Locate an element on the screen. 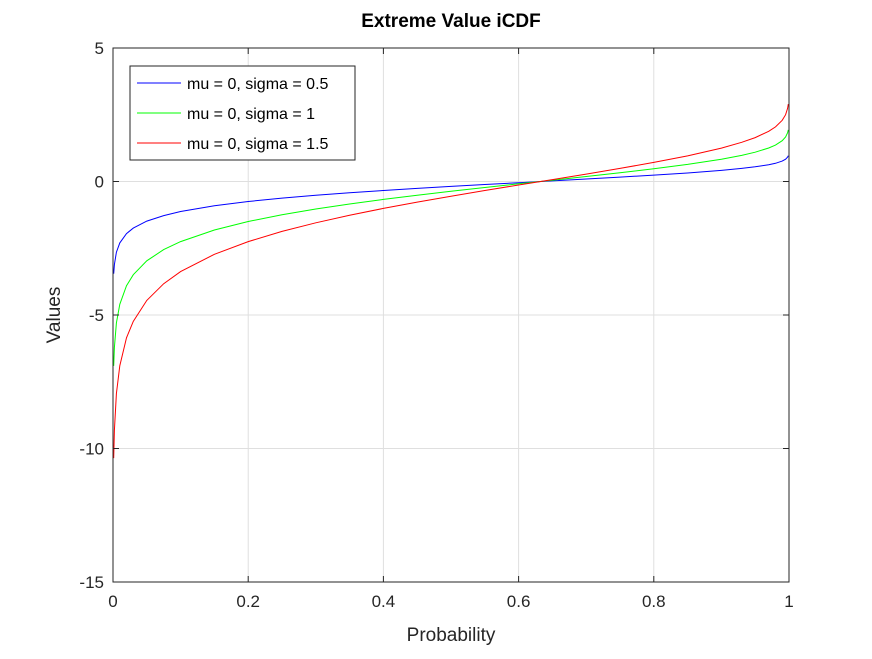 This screenshot has height=659, width=872. y-tick-label: -5 is located at coordinates (96, 315).